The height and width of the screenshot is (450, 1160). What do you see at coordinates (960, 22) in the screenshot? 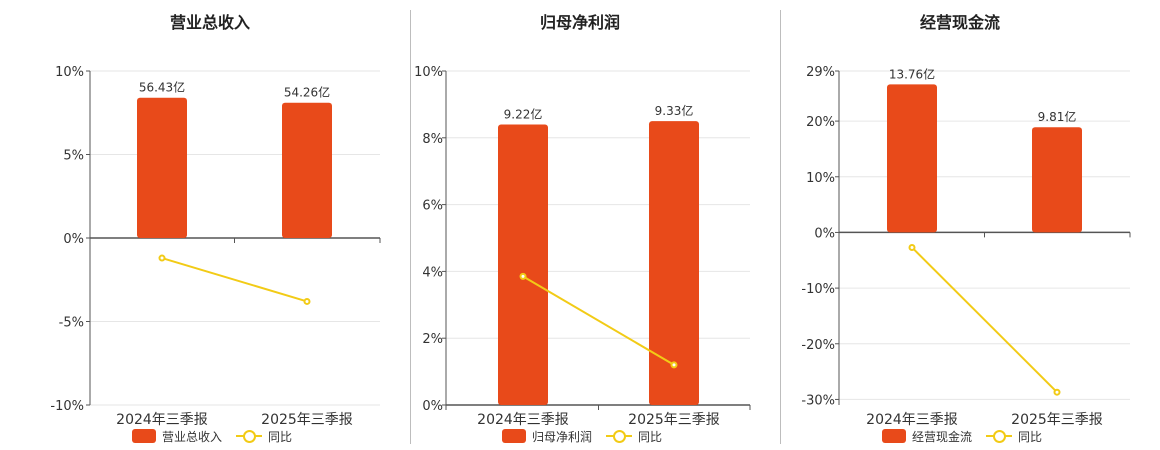
I see `chart-title: 经营现金流` at bounding box center [960, 22].